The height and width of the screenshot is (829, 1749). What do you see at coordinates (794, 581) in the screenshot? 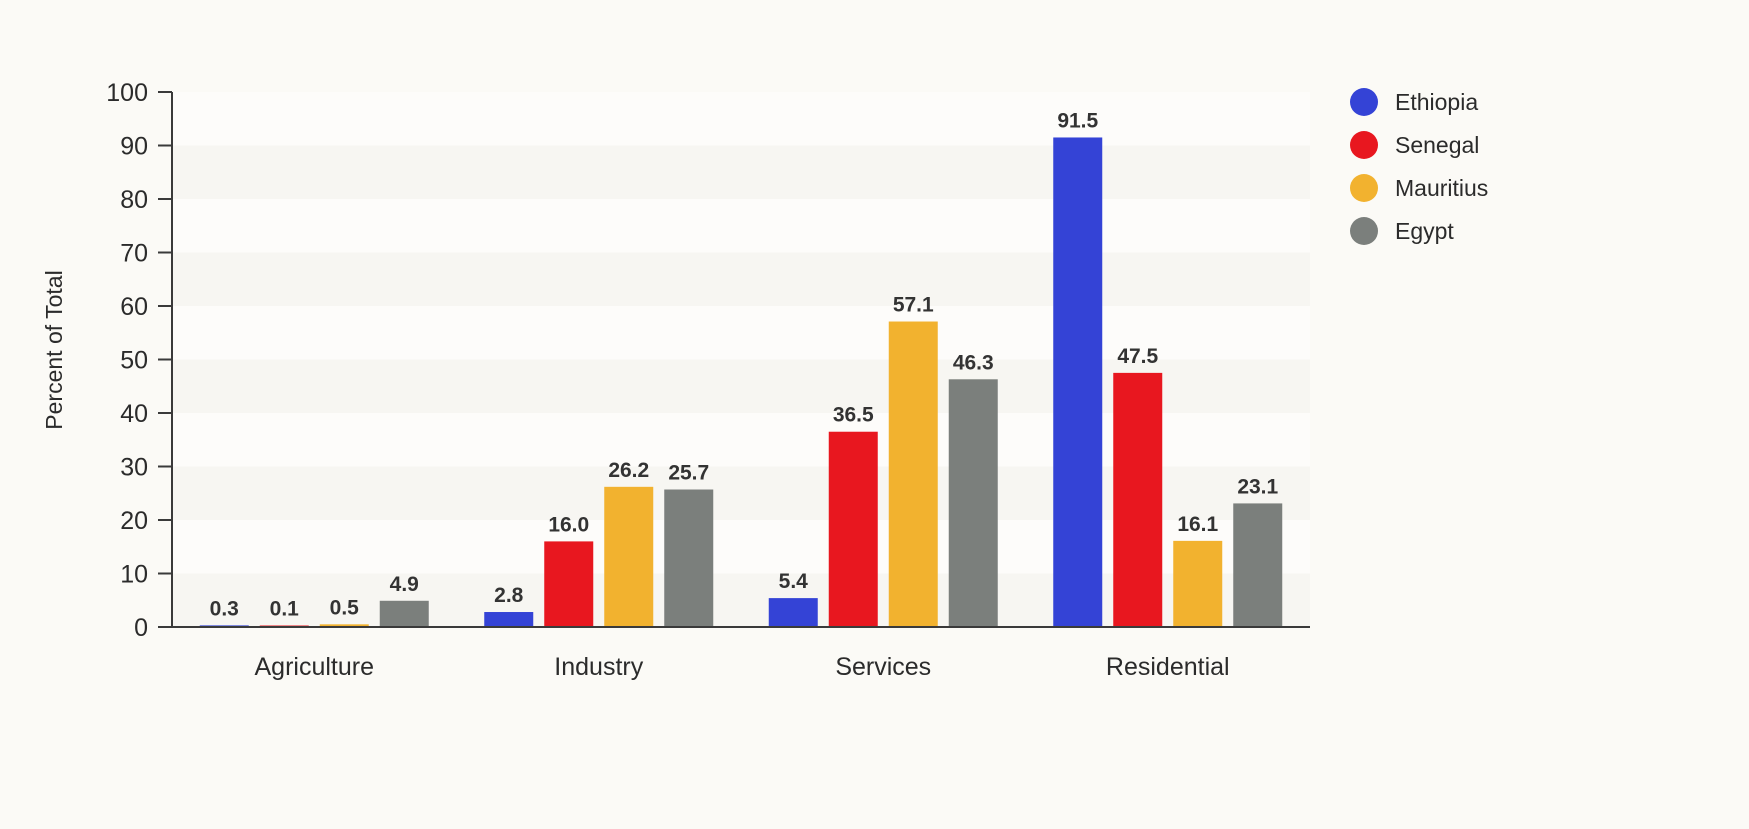
I see `data-label-ethiopia-services: 5.4` at bounding box center [794, 581].